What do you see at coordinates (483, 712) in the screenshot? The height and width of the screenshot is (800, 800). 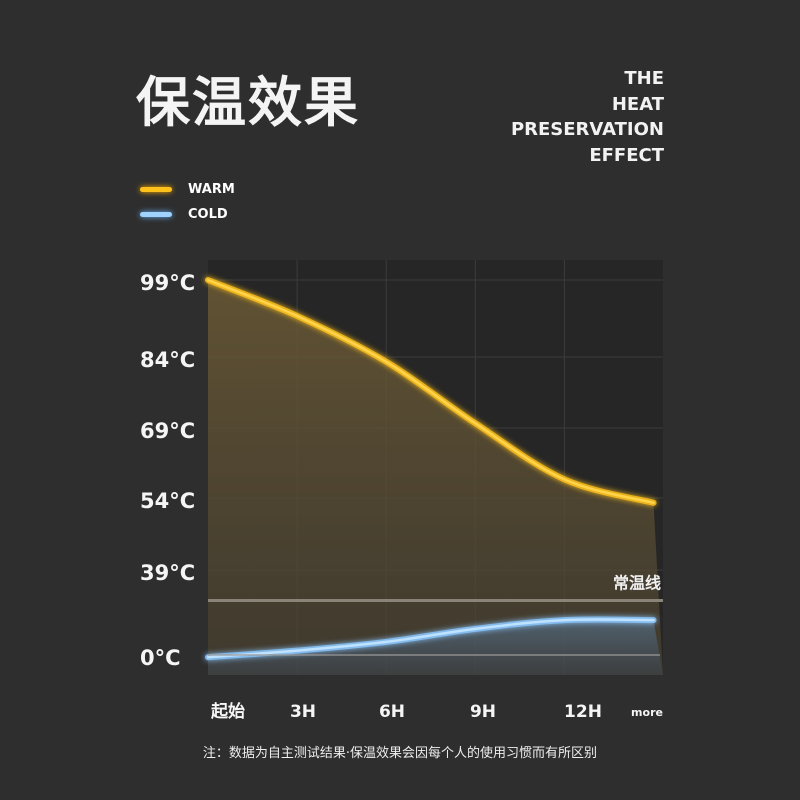 I see `x-tick-label: 9H` at bounding box center [483, 712].